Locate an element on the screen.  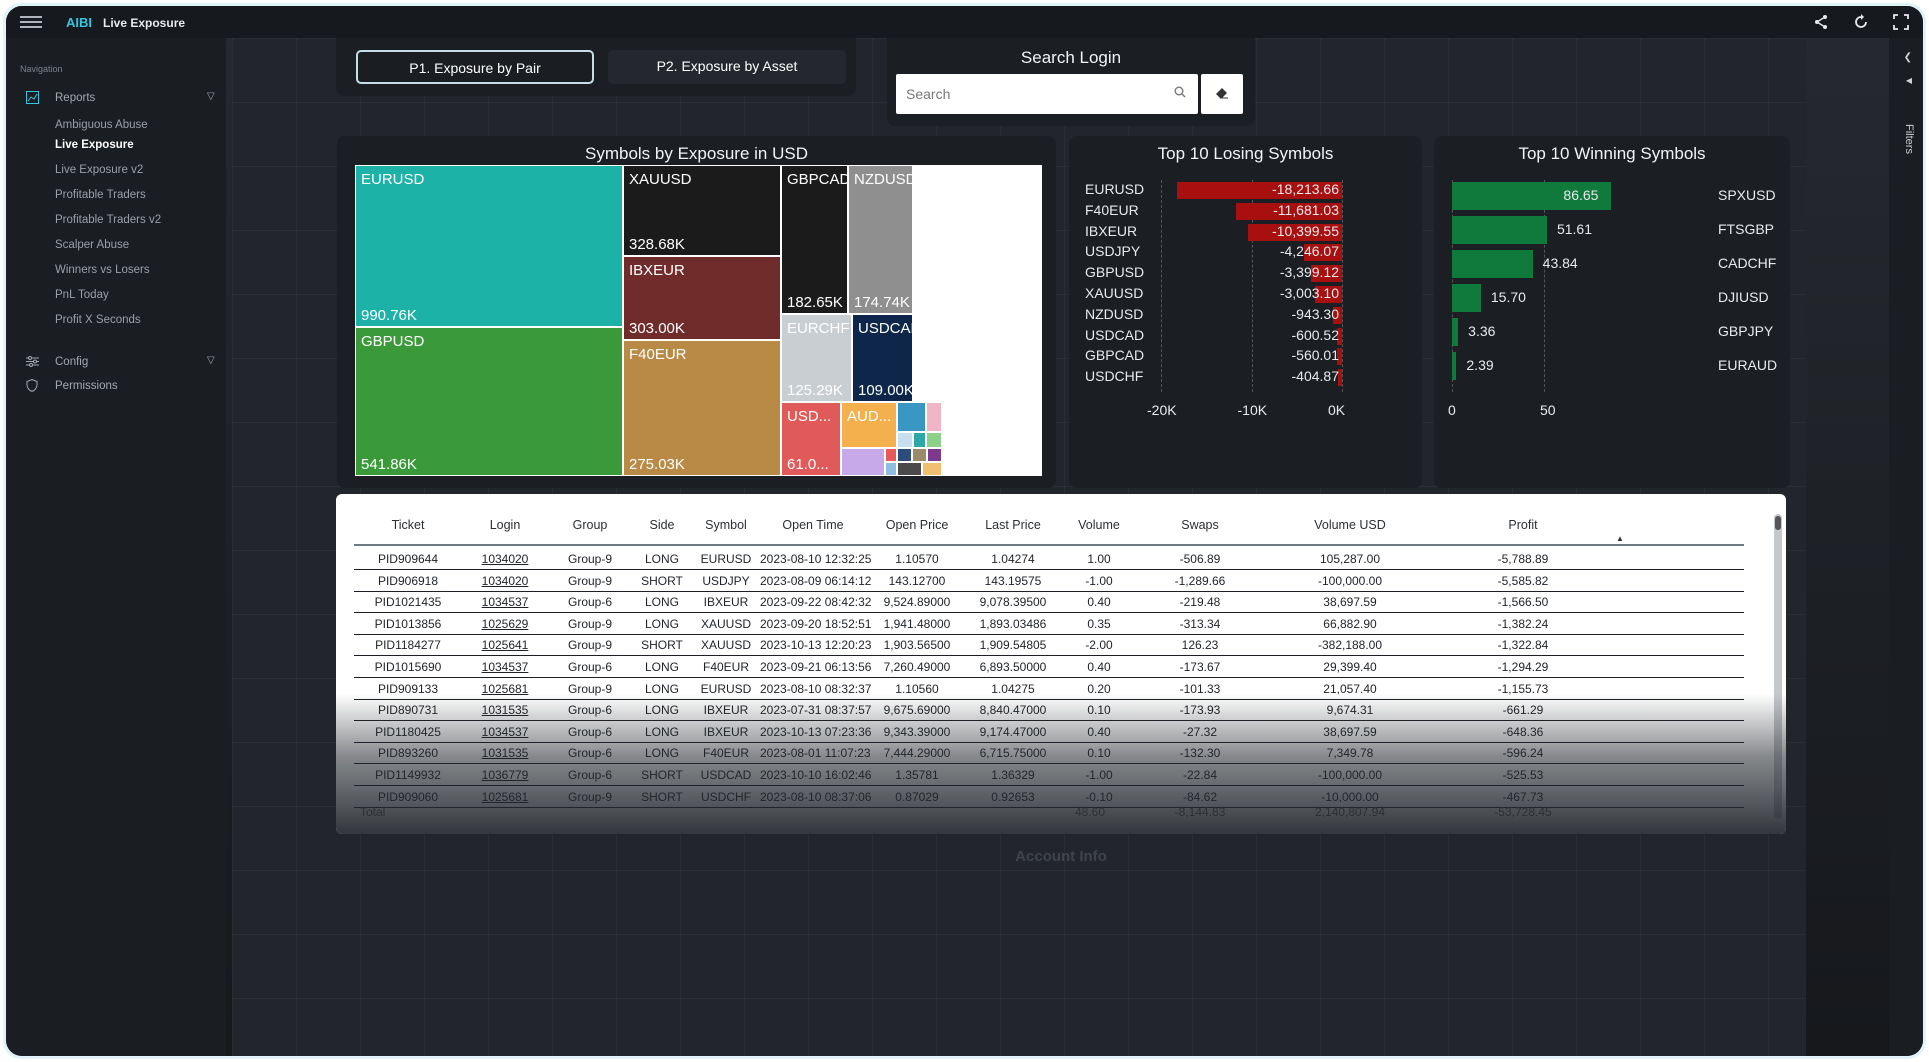
scrollbar-thumb is located at coordinates (1778, 523).